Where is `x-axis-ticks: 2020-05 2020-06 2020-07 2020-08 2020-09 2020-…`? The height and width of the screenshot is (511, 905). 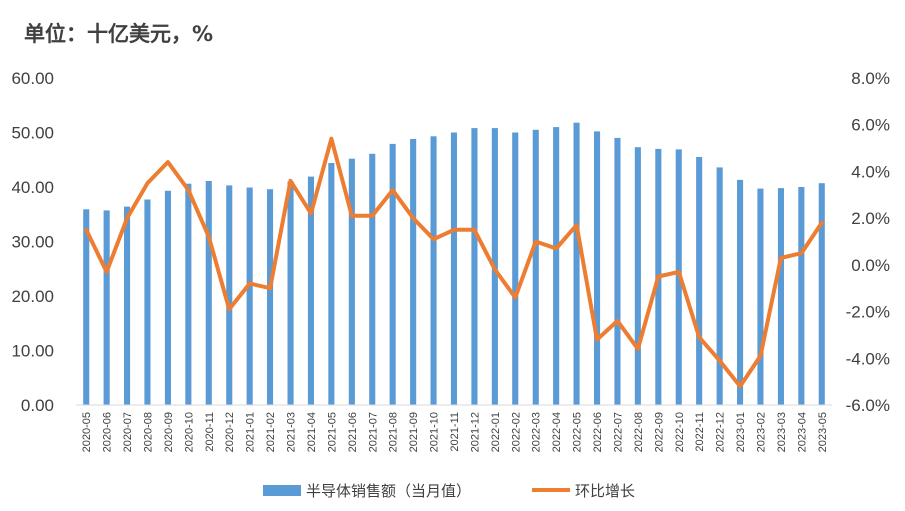
x-axis-ticks: 2020-05 2020-06 2020-07 2020-08 2020-09 2020-… is located at coordinates (455, 432).